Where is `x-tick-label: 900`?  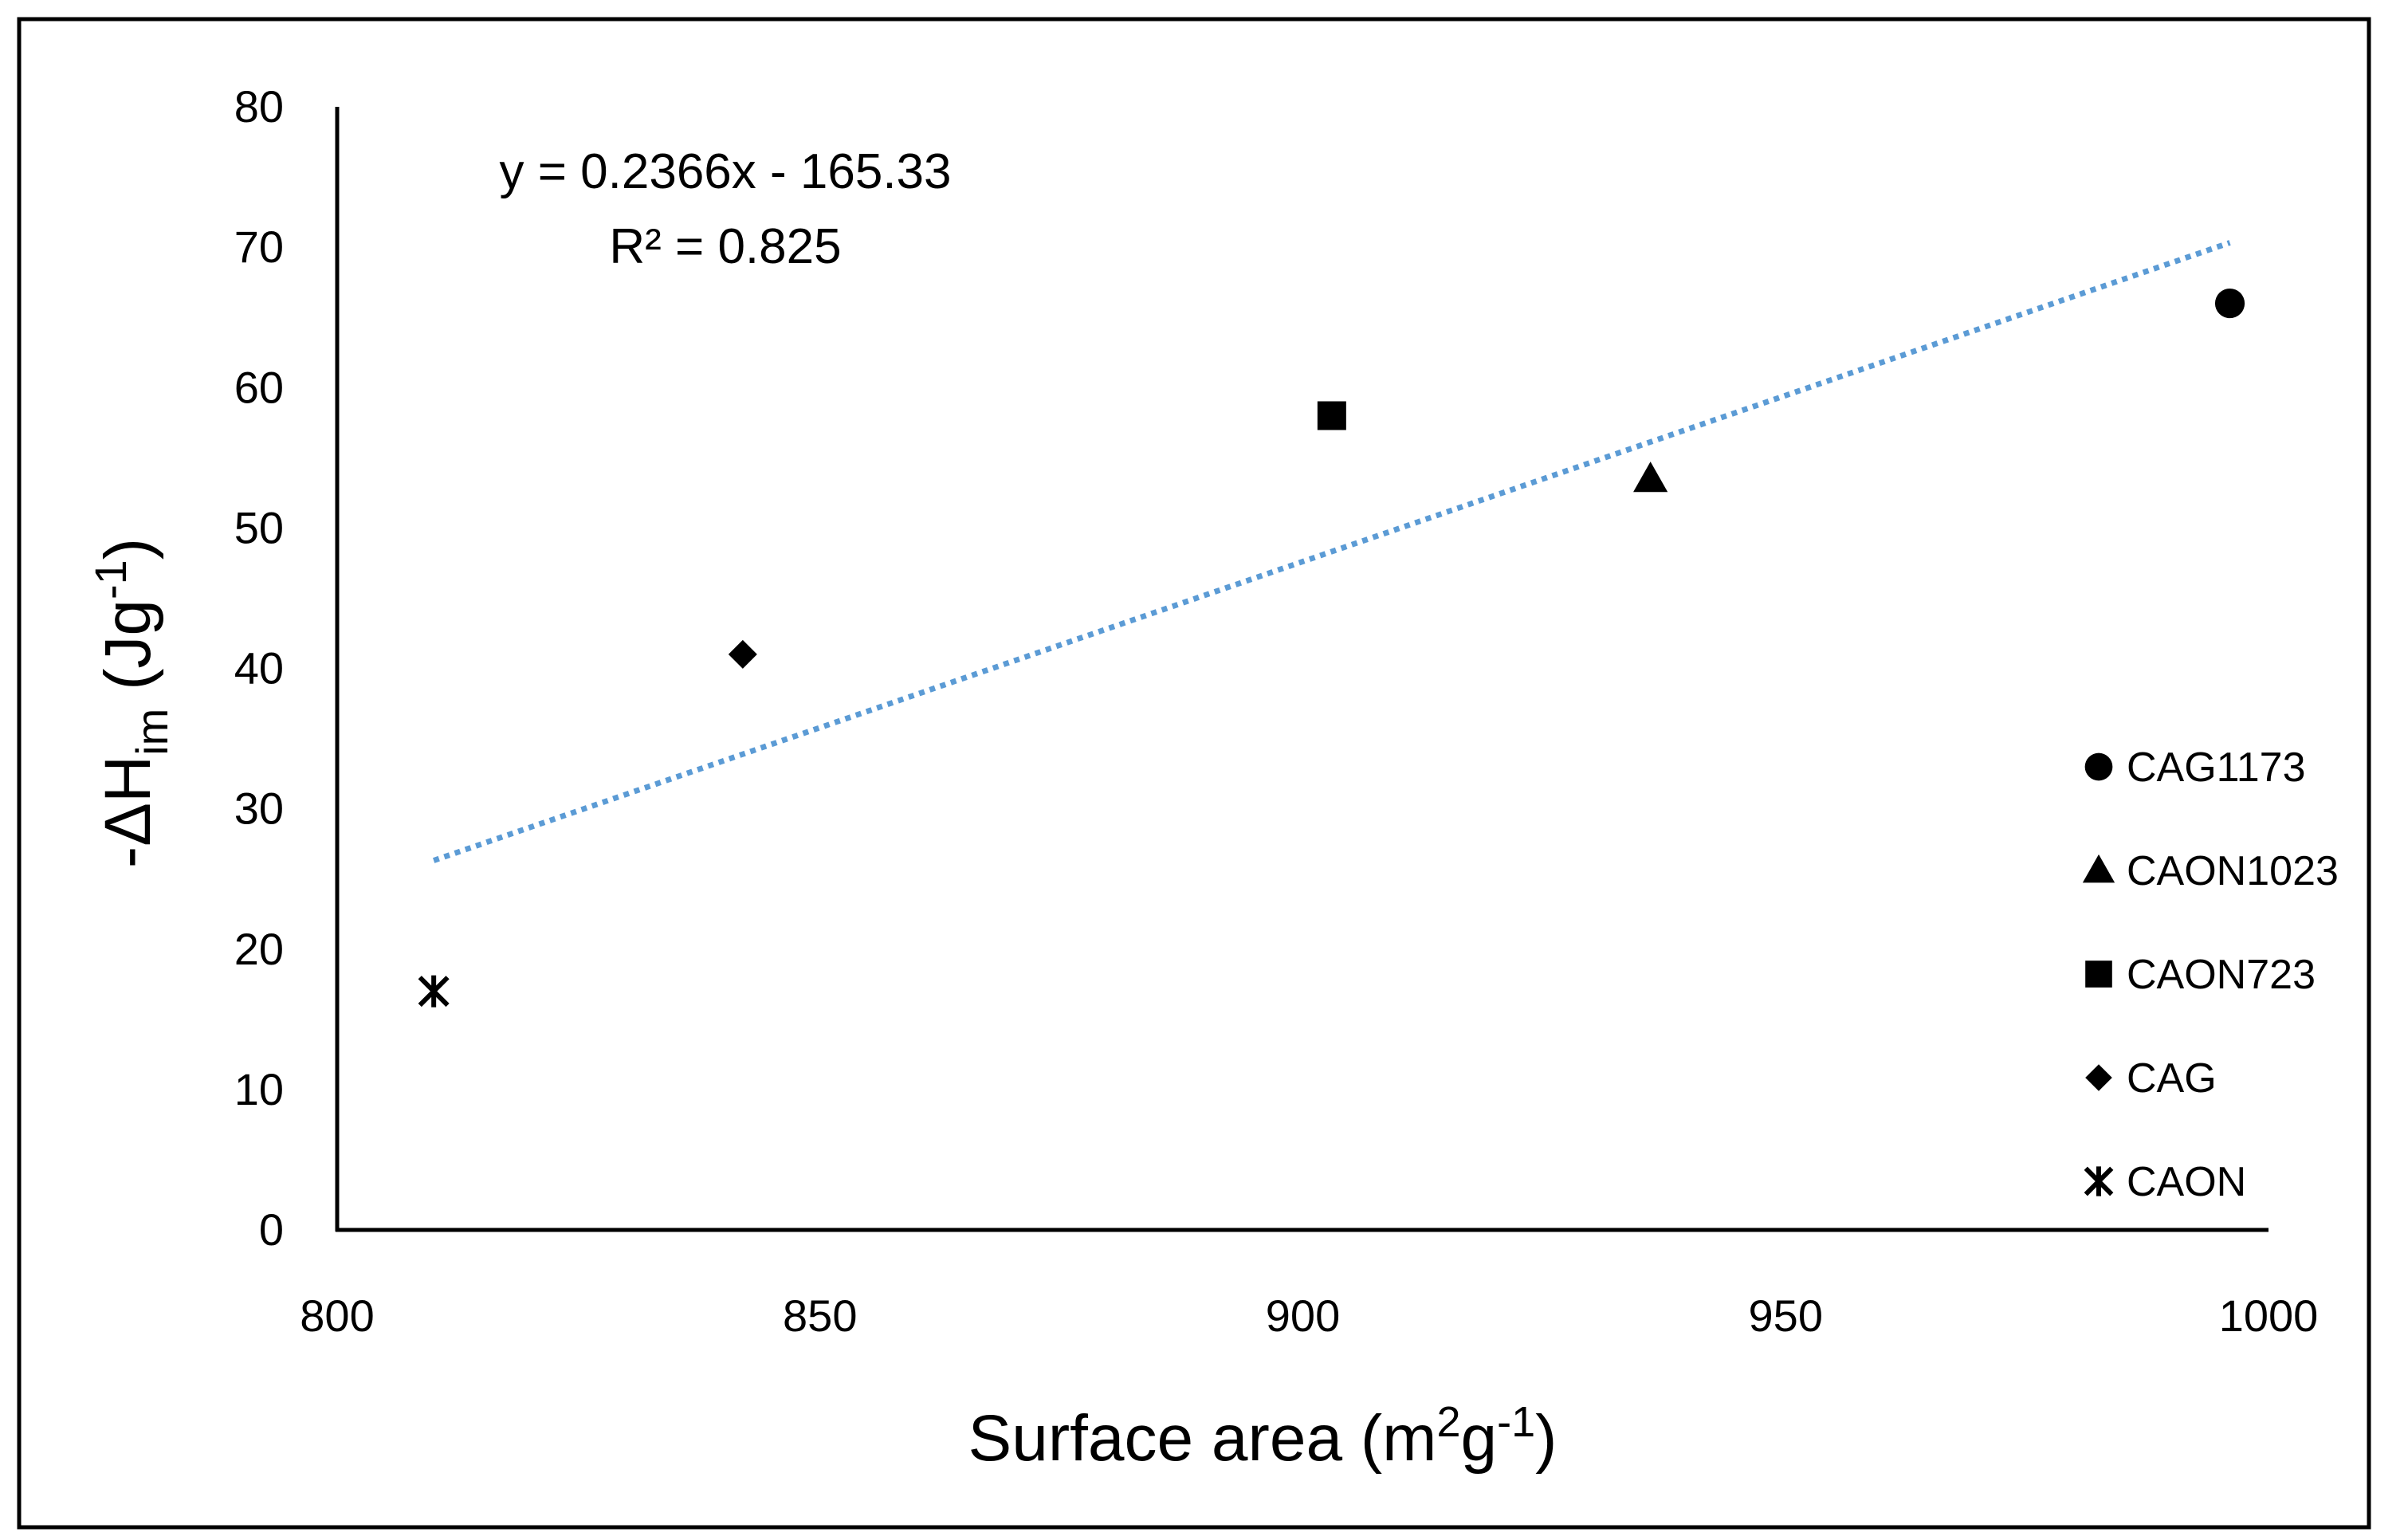 x-tick-label: 900 is located at coordinates (1303, 1316).